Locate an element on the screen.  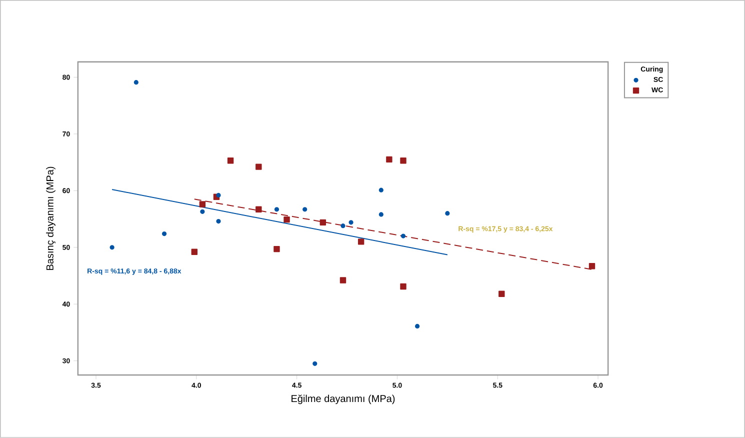
y-axis-title: Basınç dayanımı (MPa) is located at coordinates (51, 218).